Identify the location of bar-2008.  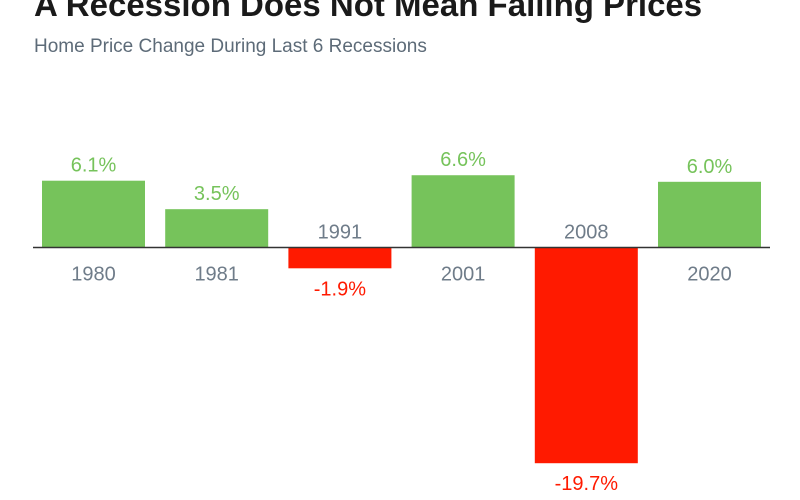
(586, 355).